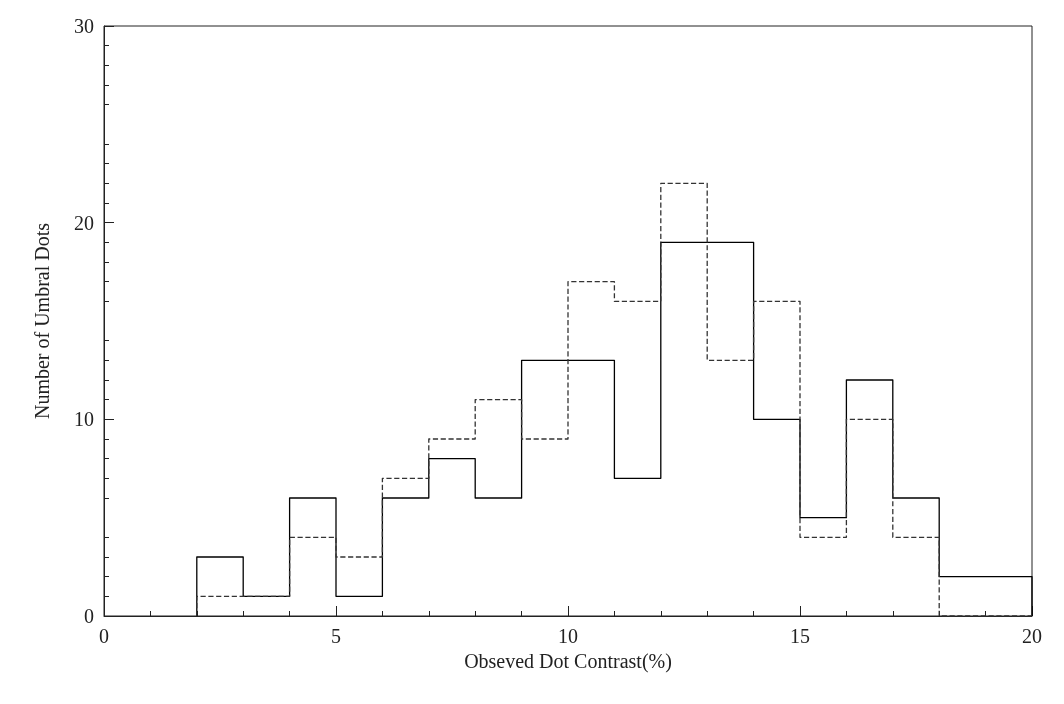 This screenshot has height=704, width=1064. I want to click on y-axis-title: Number of Umbral Dots, so click(42, 321).